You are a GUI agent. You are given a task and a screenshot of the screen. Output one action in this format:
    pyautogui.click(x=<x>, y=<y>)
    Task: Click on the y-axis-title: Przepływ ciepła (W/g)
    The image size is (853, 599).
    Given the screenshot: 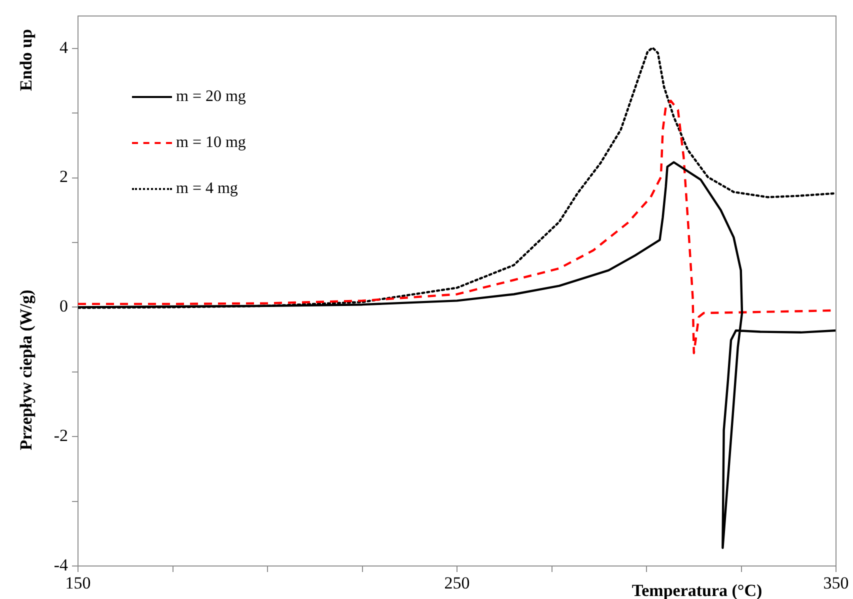 What is the action you would take?
    pyautogui.click(x=26, y=370)
    